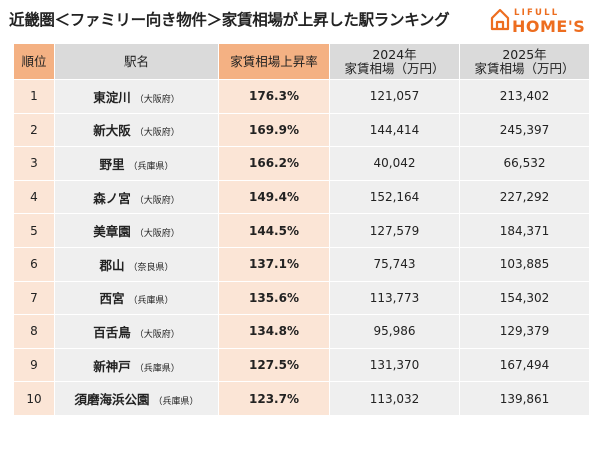 Image resolution: width=600 pixels, height=449 pixels. I want to click on price-2024-cell: 127,579, so click(394, 230).